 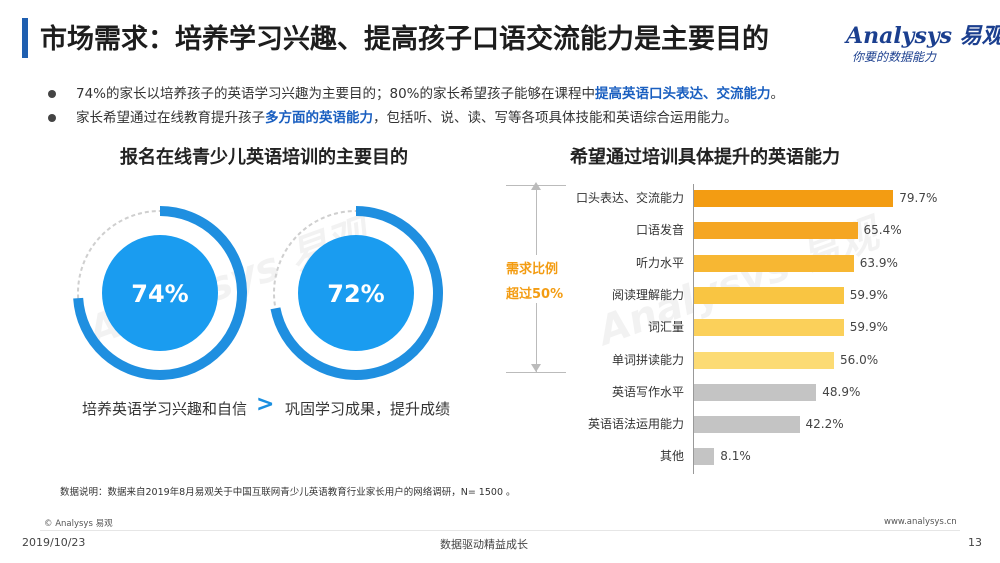 I want to click on bar-value-label: 48.9%, so click(x=841, y=391).